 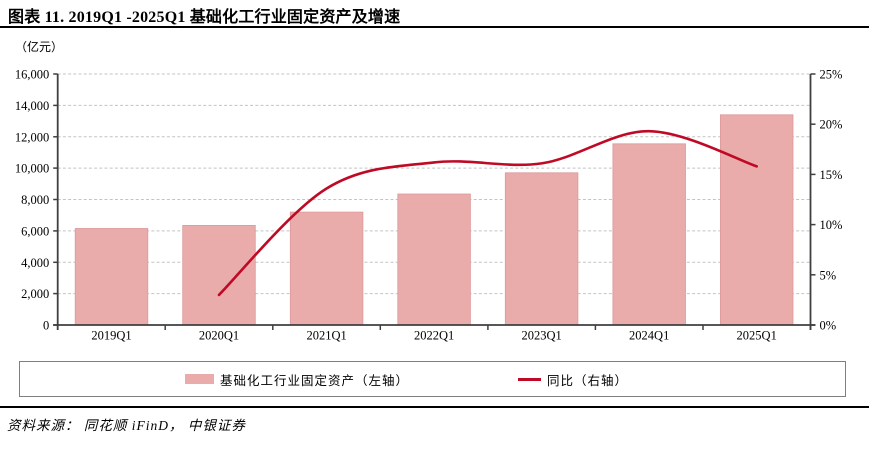 I want to click on bar-2024Q1, so click(x=649, y=234).